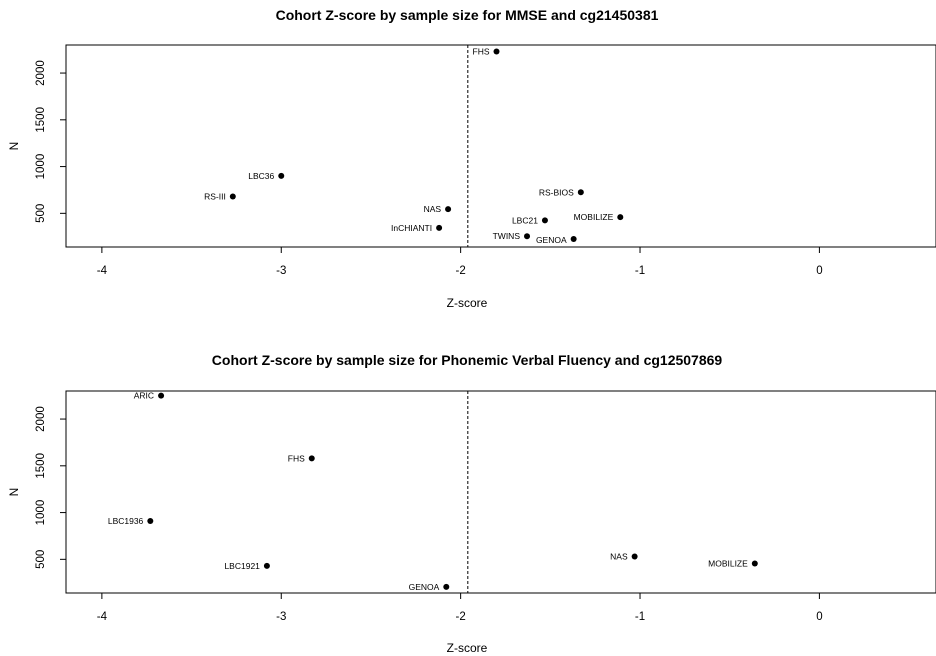  What do you see at coordinates (215, 197) in the screenshot?
I see `point-label: RS-III` at bounding box center [215, 197].